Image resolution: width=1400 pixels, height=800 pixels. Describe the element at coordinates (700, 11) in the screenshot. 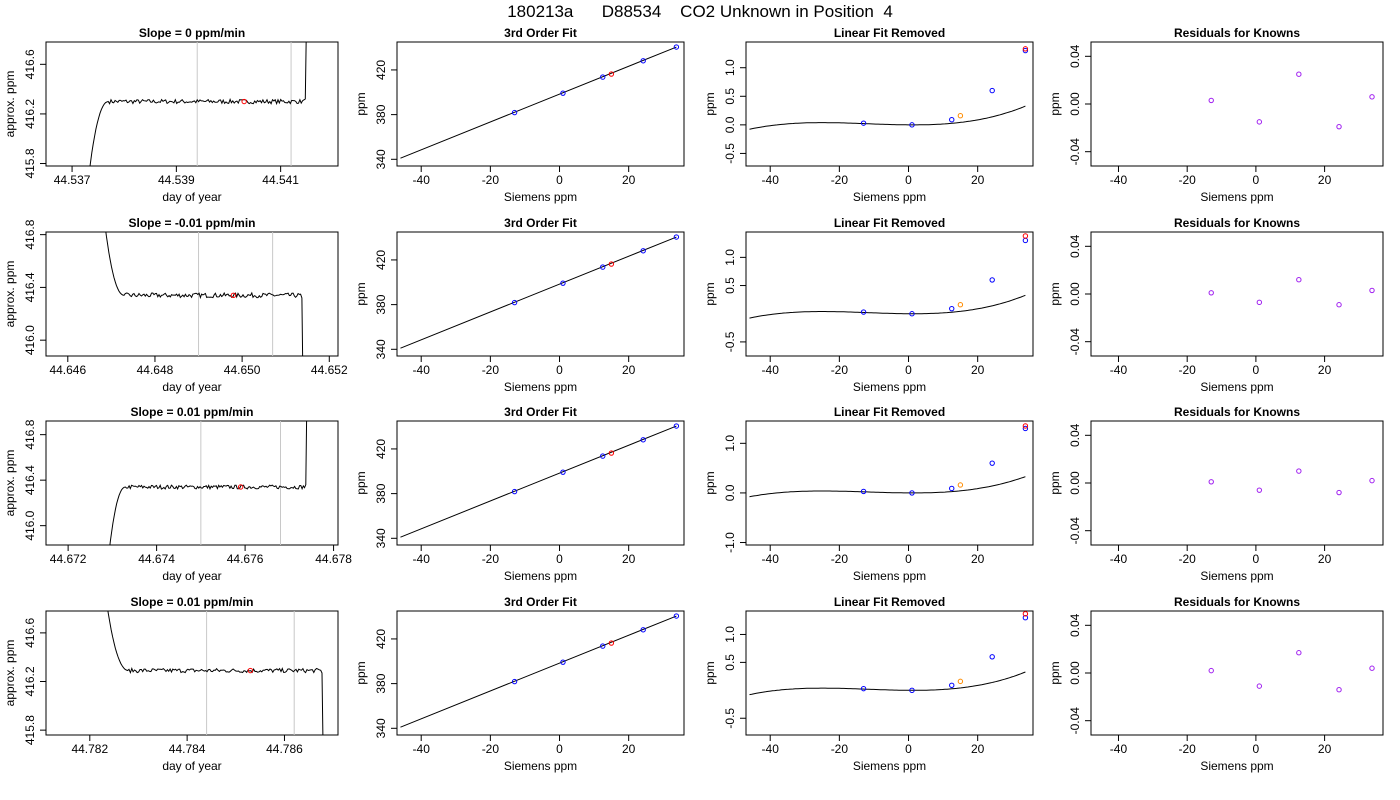

I see `figure-title: 180213a D88534 CO2 Unknown in Position 4` at that location.